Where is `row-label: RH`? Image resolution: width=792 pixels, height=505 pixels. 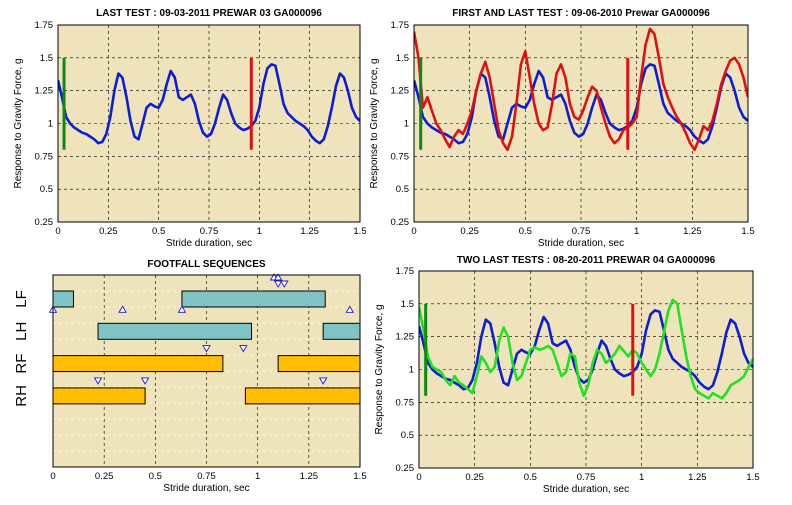
row-label: RH is located at coordinates (21, 396).